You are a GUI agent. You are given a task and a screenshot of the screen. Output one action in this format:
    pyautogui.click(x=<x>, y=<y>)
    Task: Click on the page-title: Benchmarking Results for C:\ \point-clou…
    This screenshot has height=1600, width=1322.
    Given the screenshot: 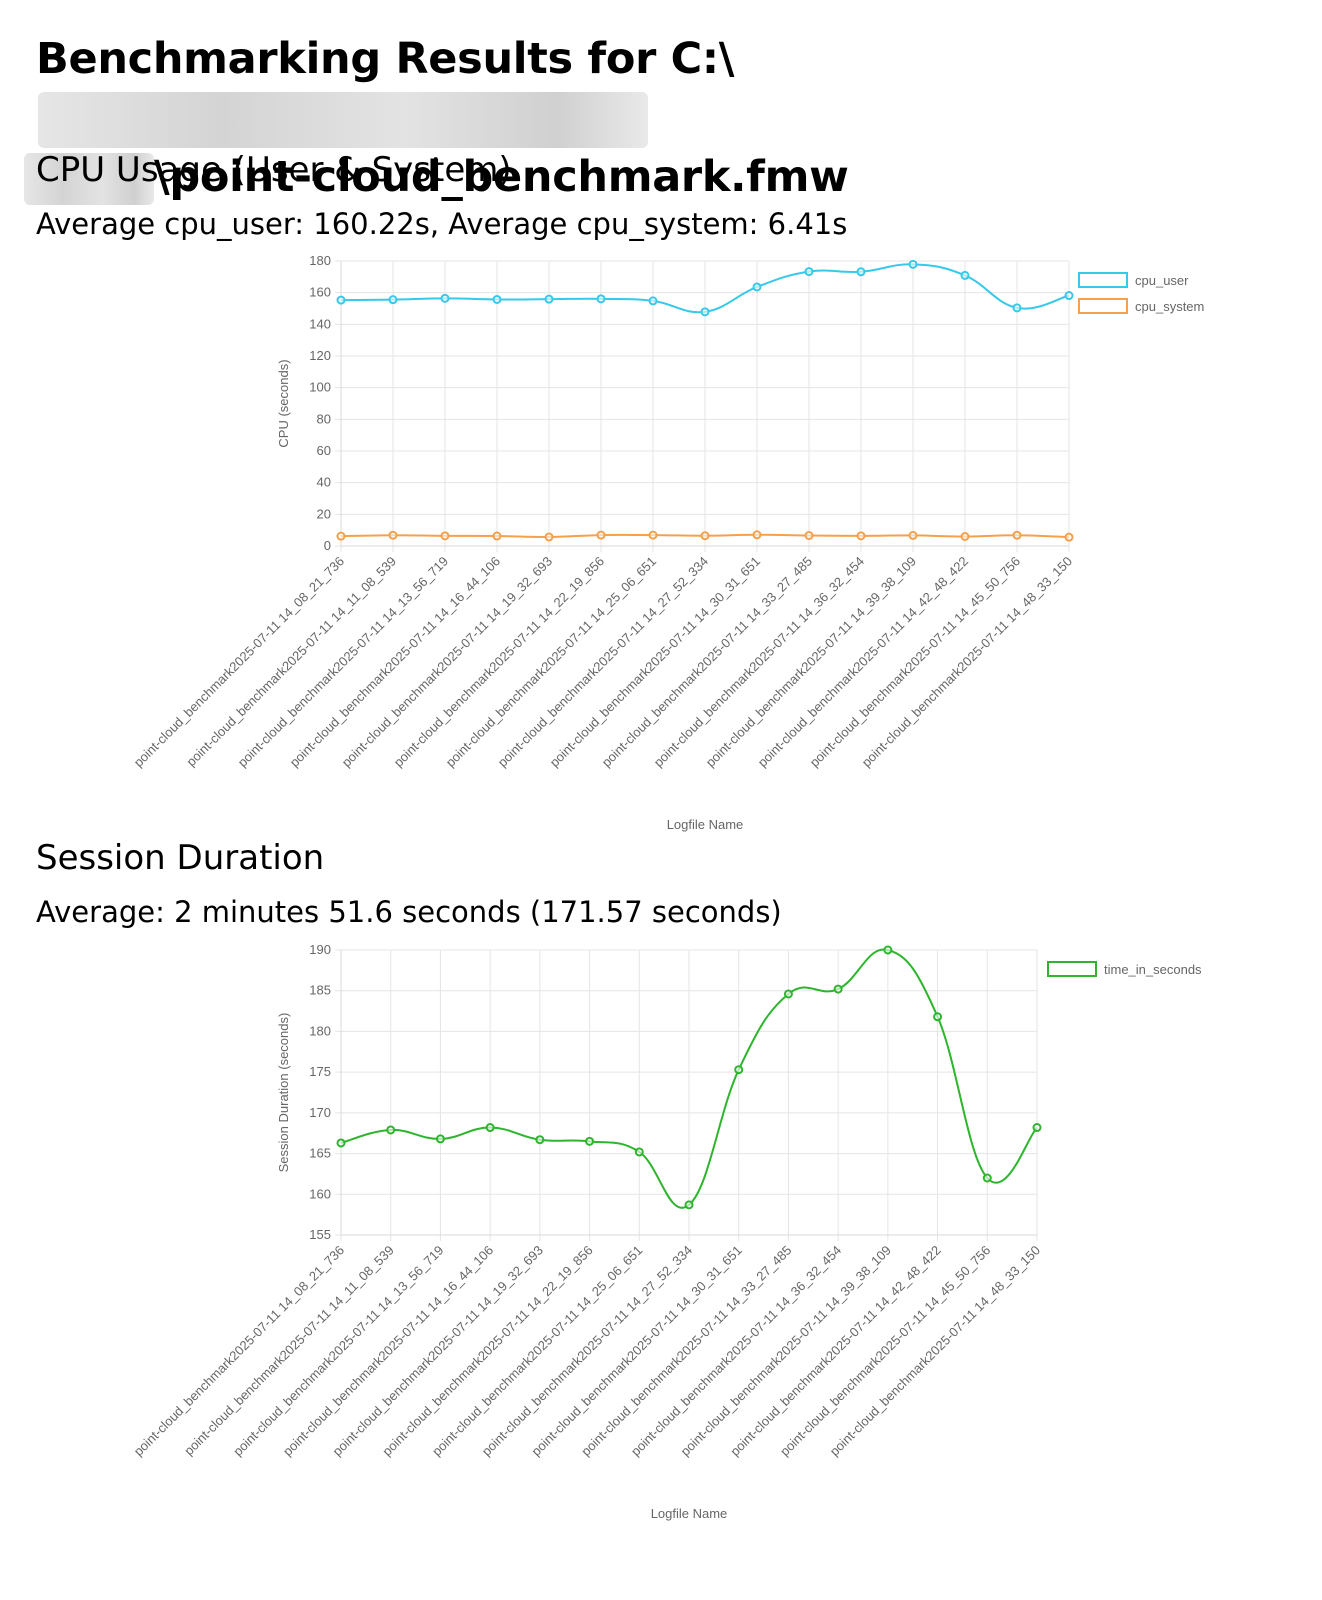 What is the action you would take?
    pyautogui.click(x=660, y=118)
    